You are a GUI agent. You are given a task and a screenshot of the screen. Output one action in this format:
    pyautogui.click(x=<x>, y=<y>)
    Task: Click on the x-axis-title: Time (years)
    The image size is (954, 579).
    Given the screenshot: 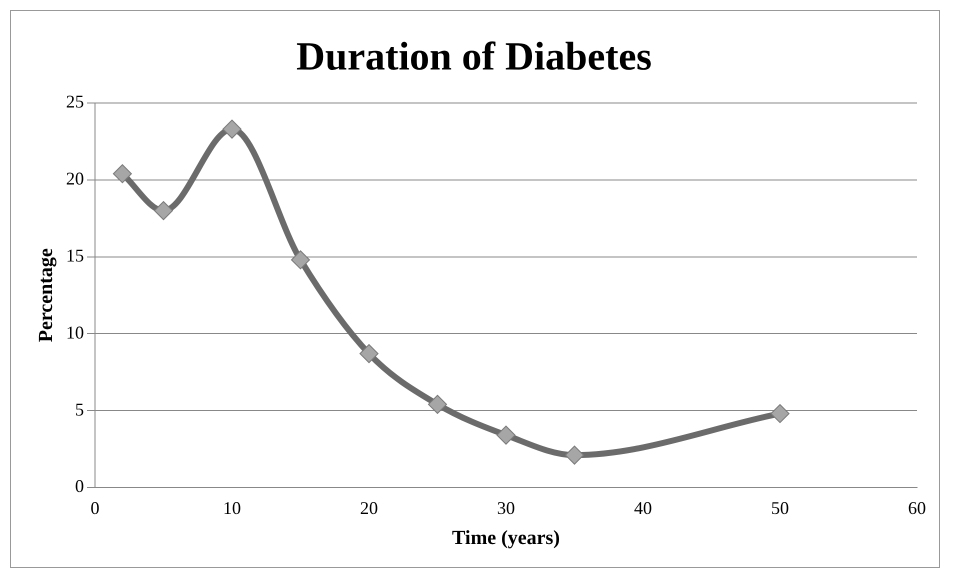 What is the action you would take?
    pyautogui.click(x=506, y=538)
    